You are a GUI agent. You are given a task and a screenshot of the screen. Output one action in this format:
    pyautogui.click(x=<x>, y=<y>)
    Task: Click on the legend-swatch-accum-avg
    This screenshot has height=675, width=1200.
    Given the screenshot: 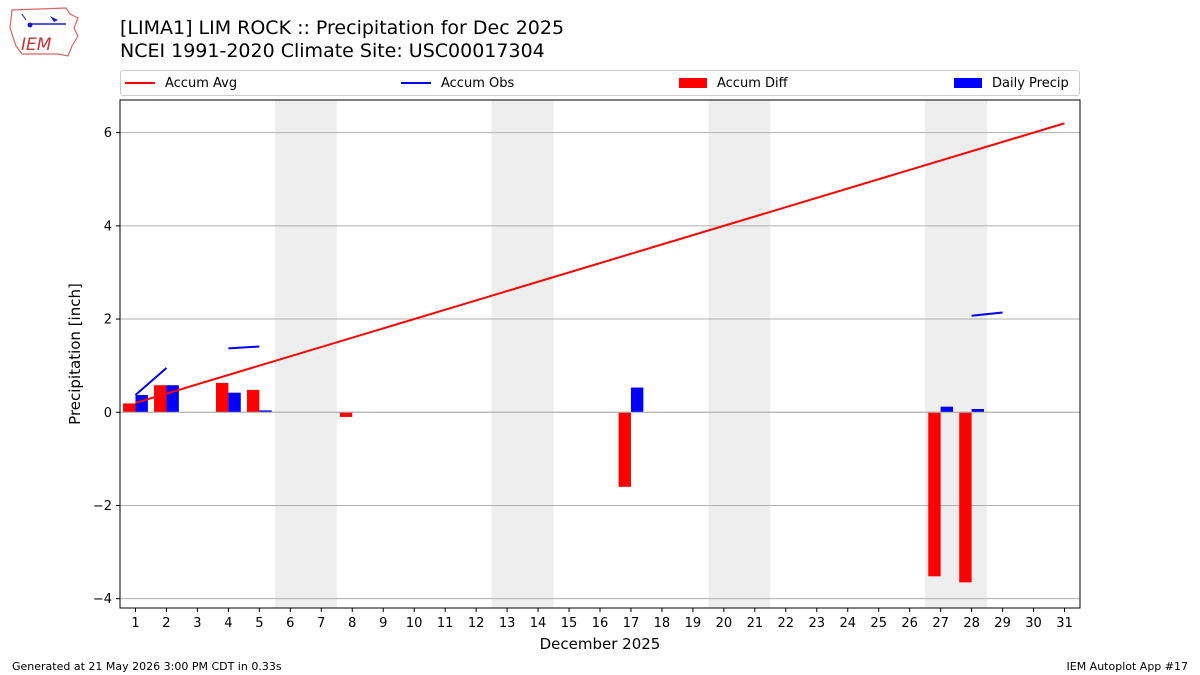 What is the action you would take?
    pyautogui.click(x=140, y=83)
    